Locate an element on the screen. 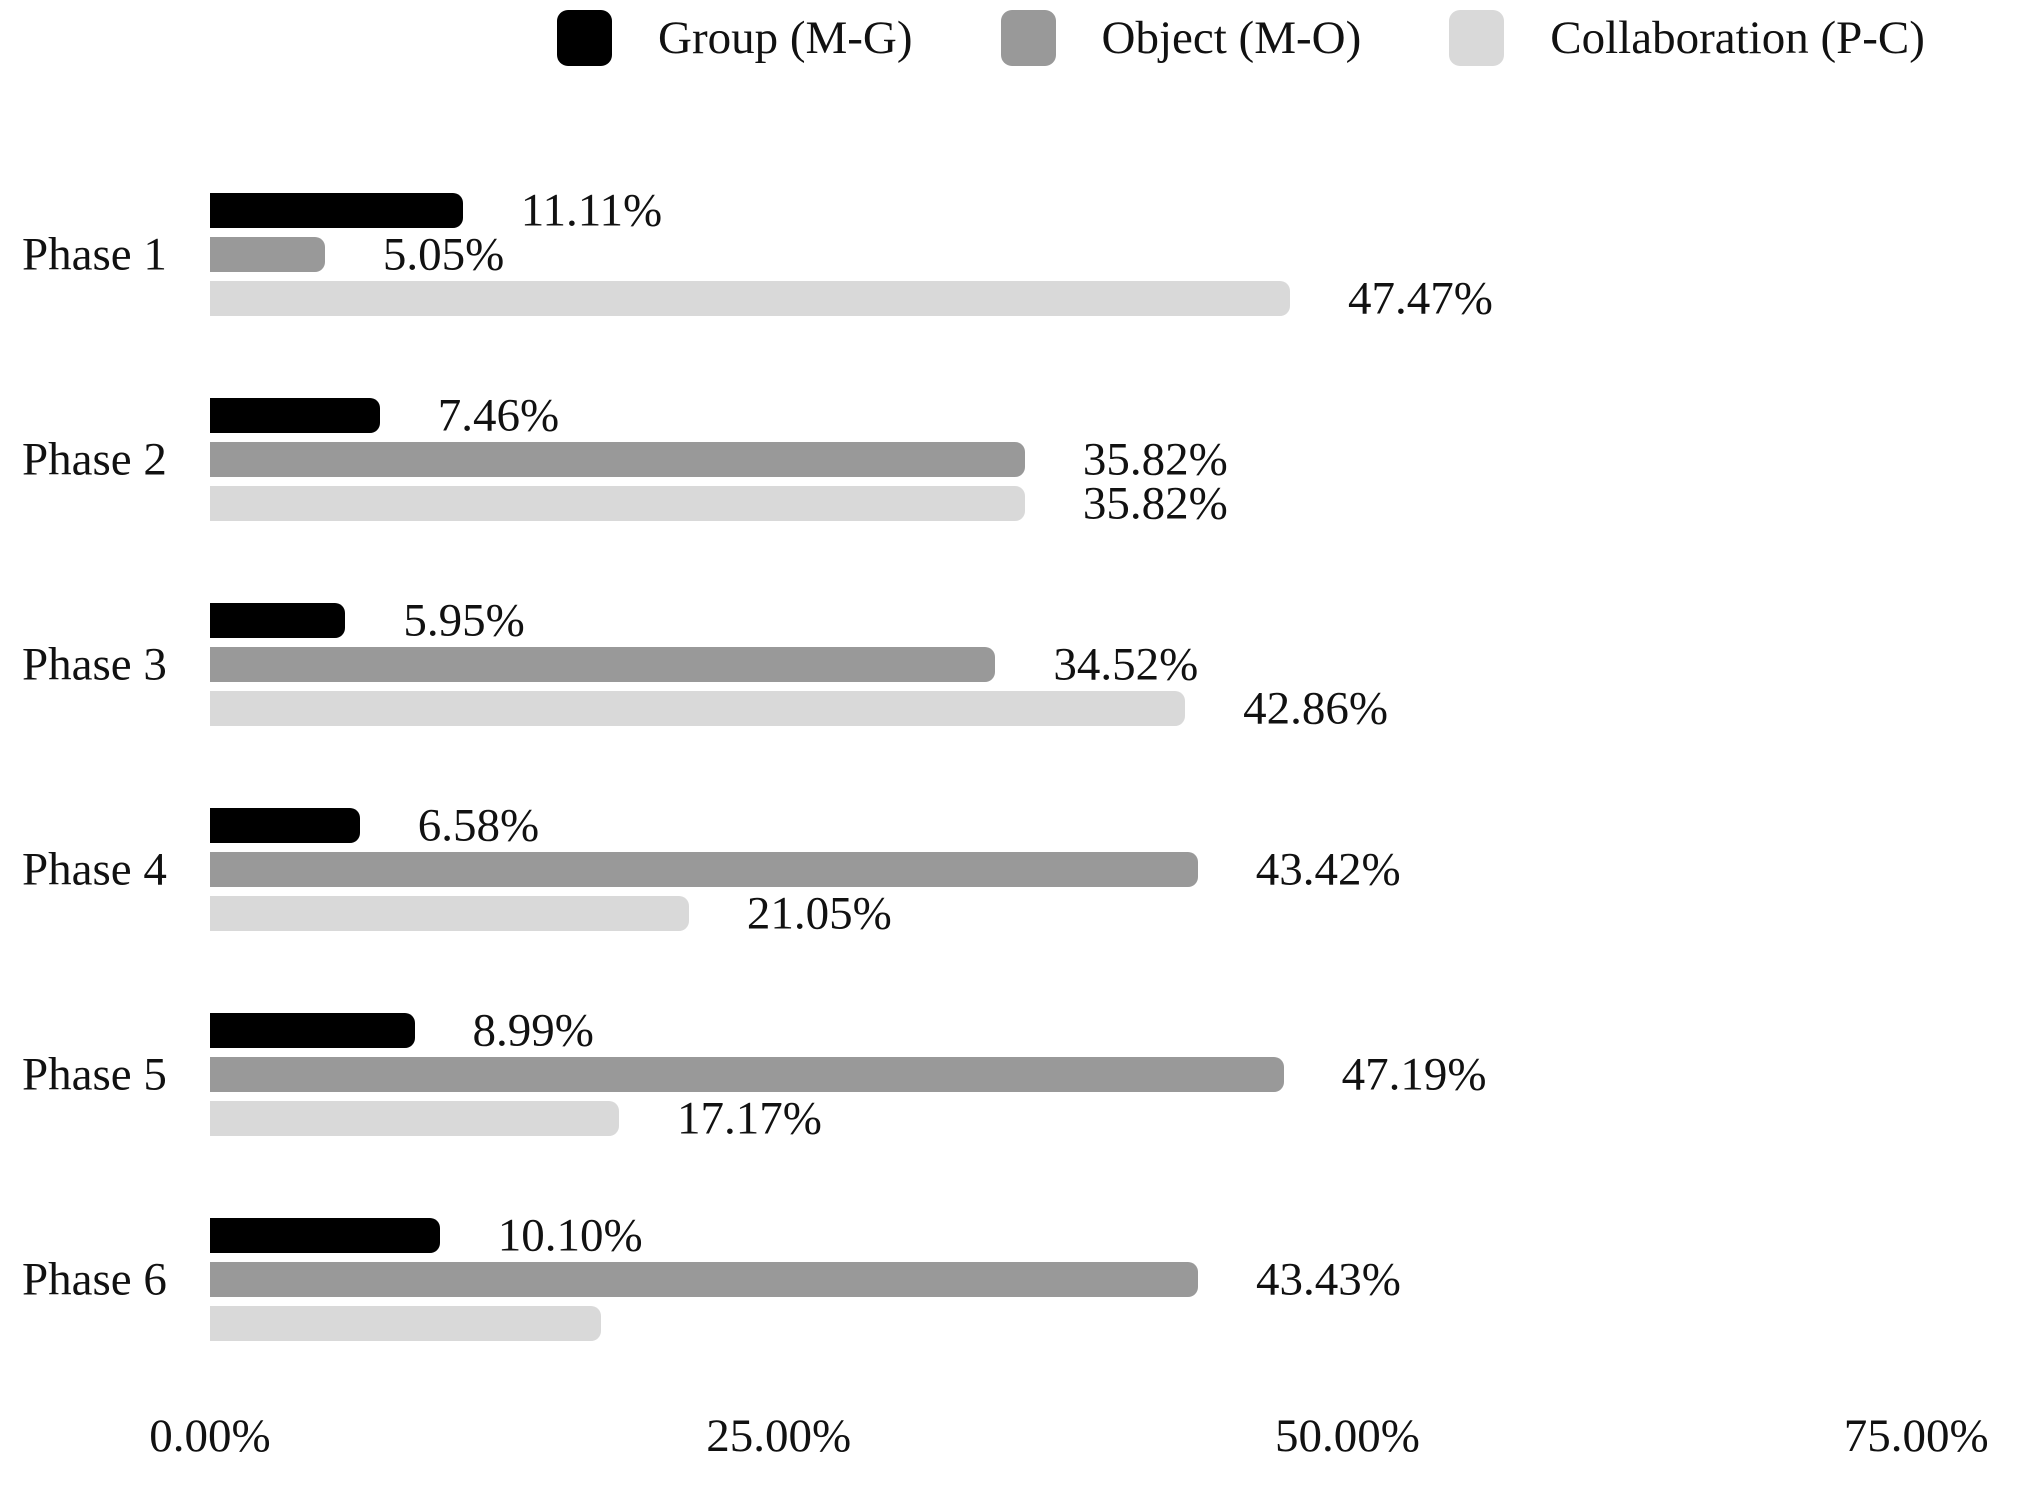 This screenshot has height=1500, width=2019. category-label-phase-6: Phase 6 is located at coordinates (94, 1279).